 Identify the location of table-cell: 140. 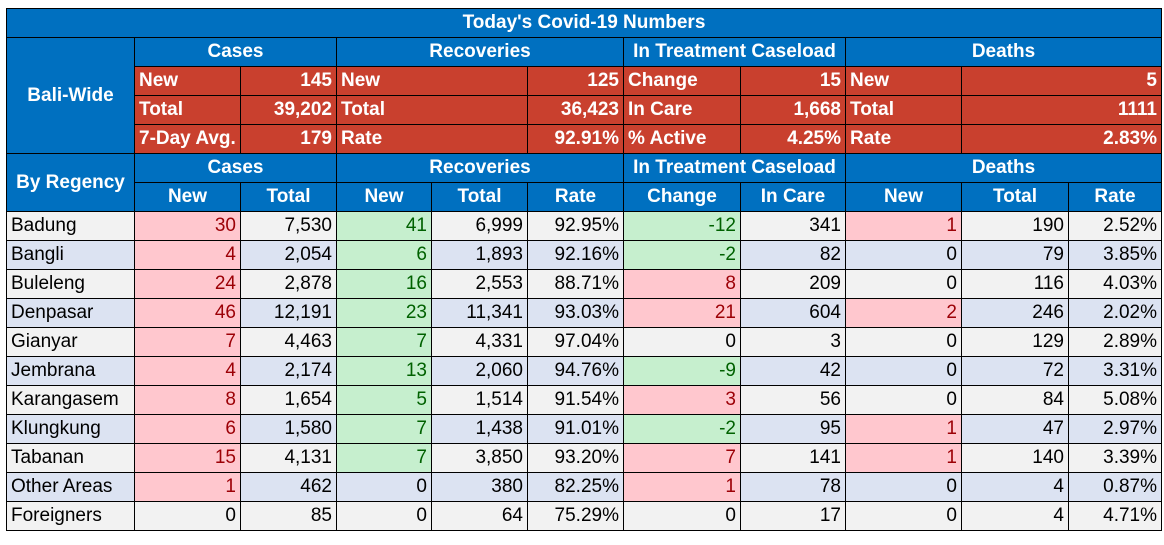
(1015, 458).